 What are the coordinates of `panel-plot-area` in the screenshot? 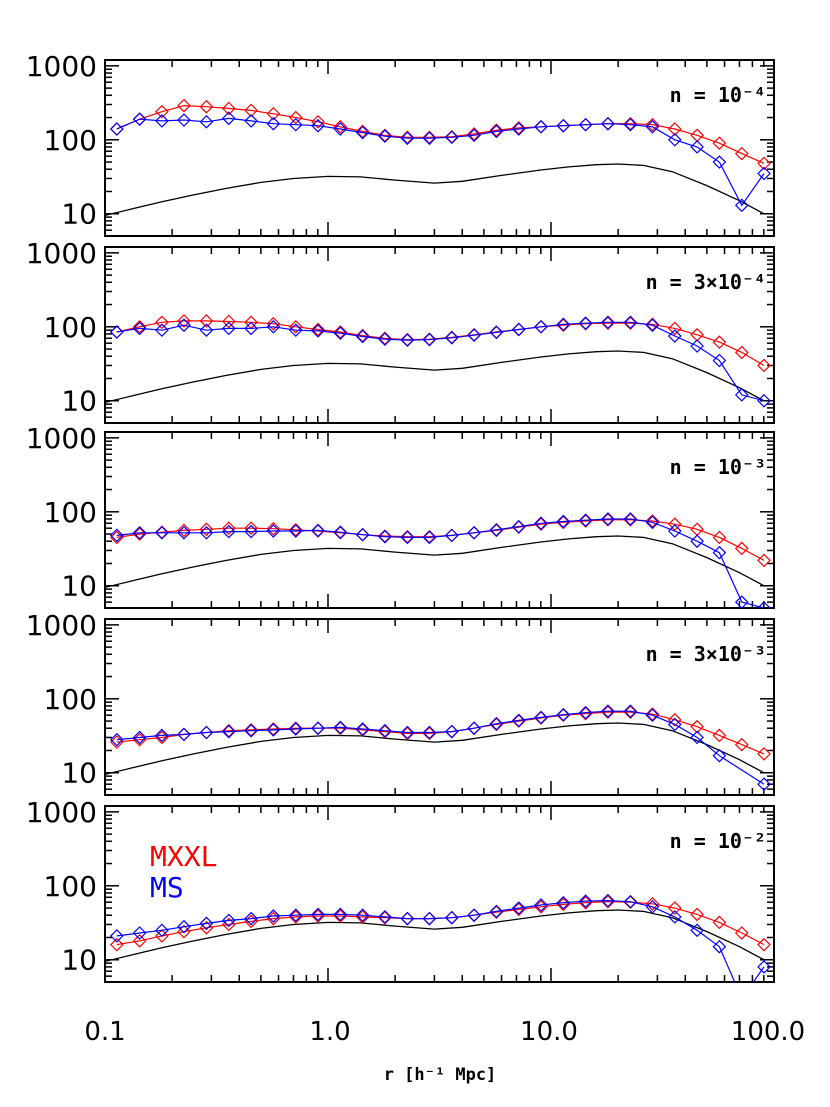 It's located at (438, 157).